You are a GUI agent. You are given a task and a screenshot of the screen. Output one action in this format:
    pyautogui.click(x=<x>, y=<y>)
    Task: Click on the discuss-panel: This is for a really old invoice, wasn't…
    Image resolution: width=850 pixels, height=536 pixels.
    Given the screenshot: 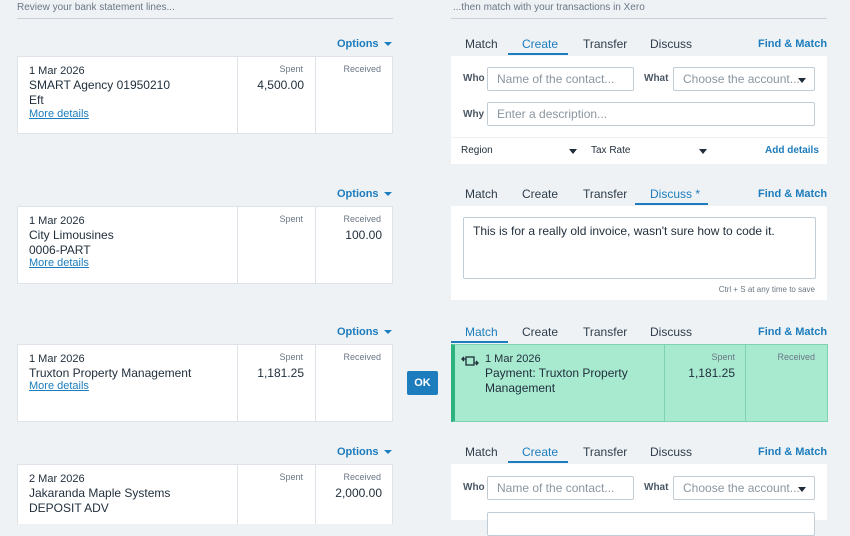 What is the action you would take?
    pyautogui.click(x=639, y=253)
    